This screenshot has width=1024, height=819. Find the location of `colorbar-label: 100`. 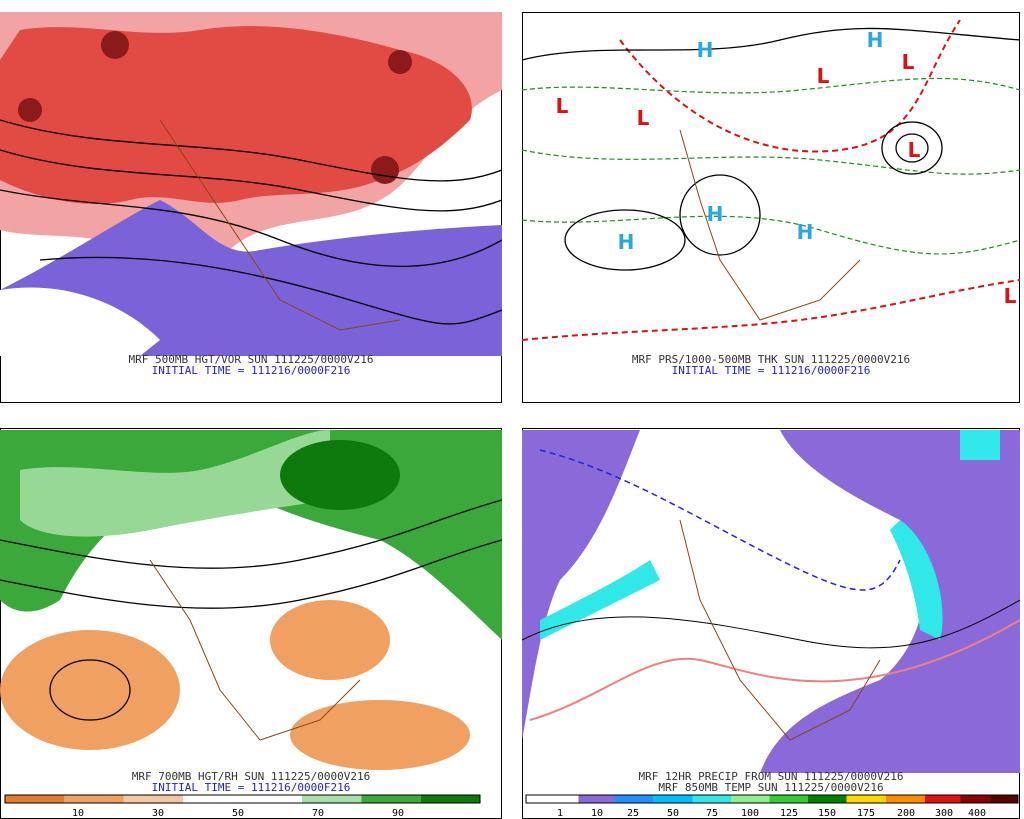

colorbar-label: 100 is located at coordinates (750, 813).